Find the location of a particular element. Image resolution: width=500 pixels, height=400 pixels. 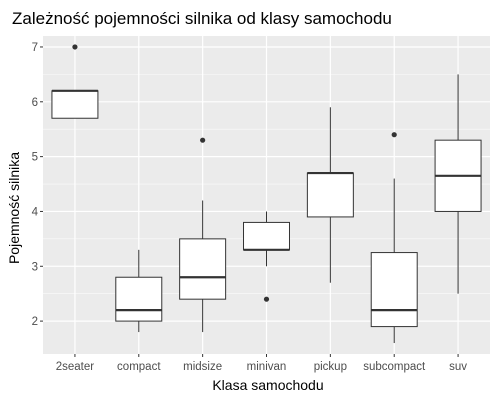

box-suv is located at coordinates (458, 184).